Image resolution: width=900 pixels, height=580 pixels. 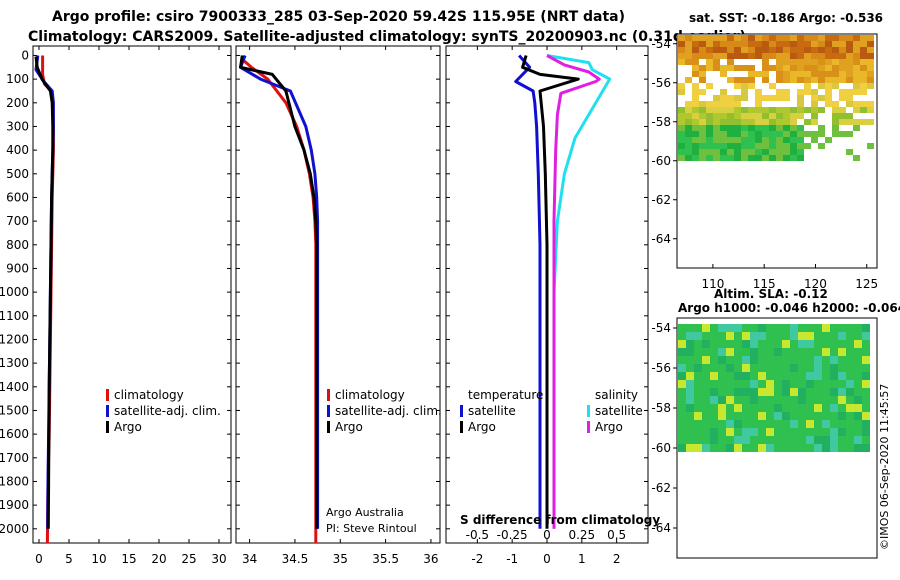 I want to click on salinity-diff-tick-label: 0, so click(x=547, y=535).